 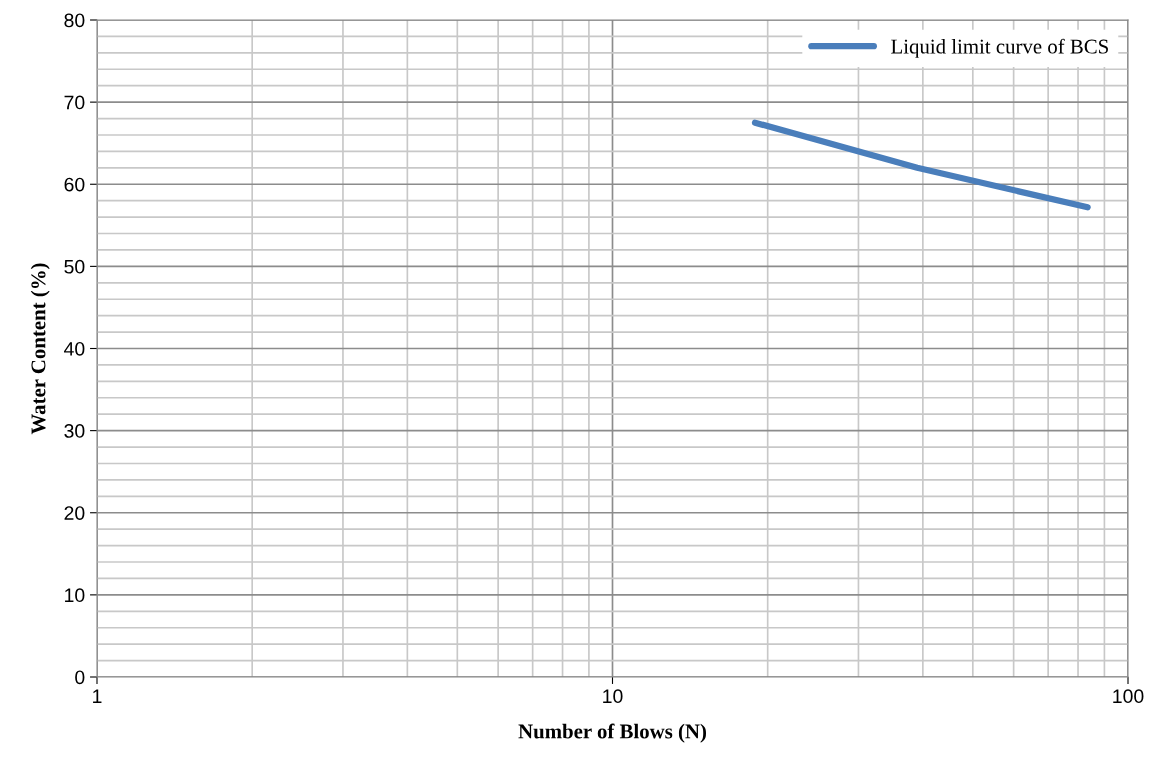 I want to click on y-tick-label: 0, so click(x=80, y=677).